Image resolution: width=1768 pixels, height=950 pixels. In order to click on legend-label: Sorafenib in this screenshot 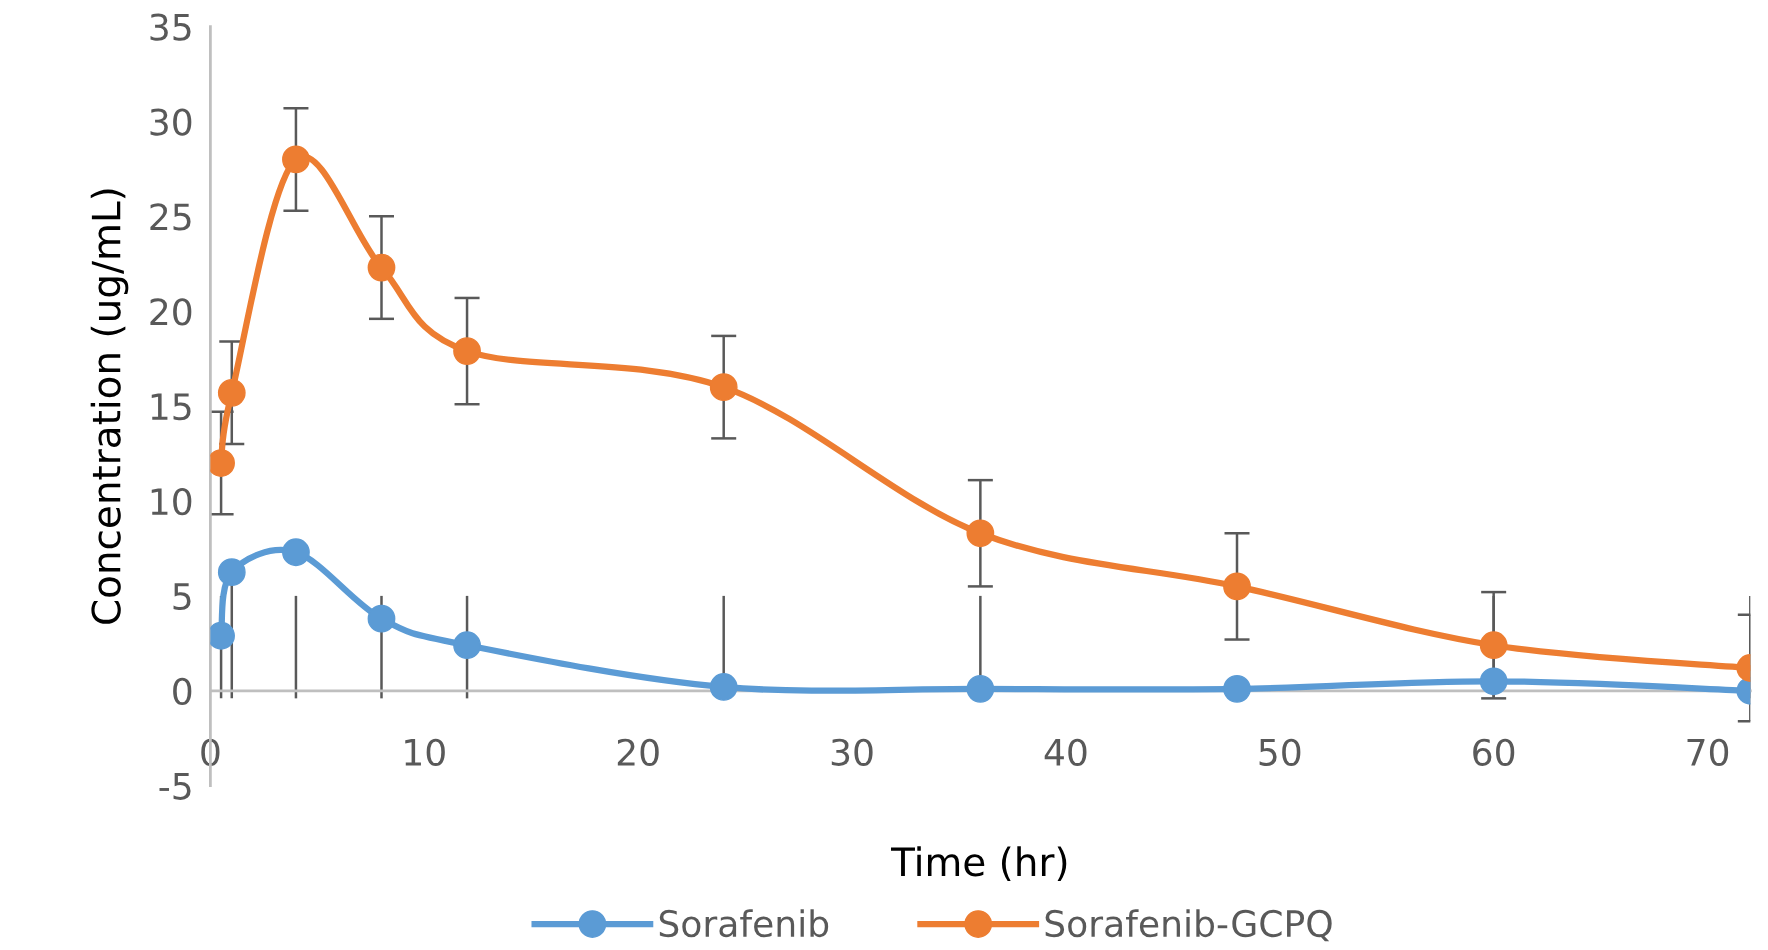, I will do `click(744, 923)`.